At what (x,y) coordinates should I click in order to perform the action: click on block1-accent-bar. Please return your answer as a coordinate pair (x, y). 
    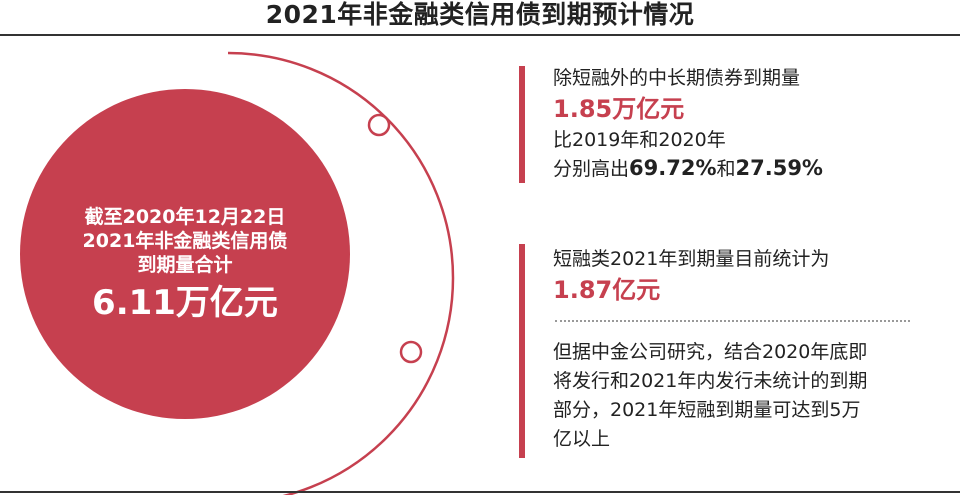
    Looking at the image, I should click on (522, 124).